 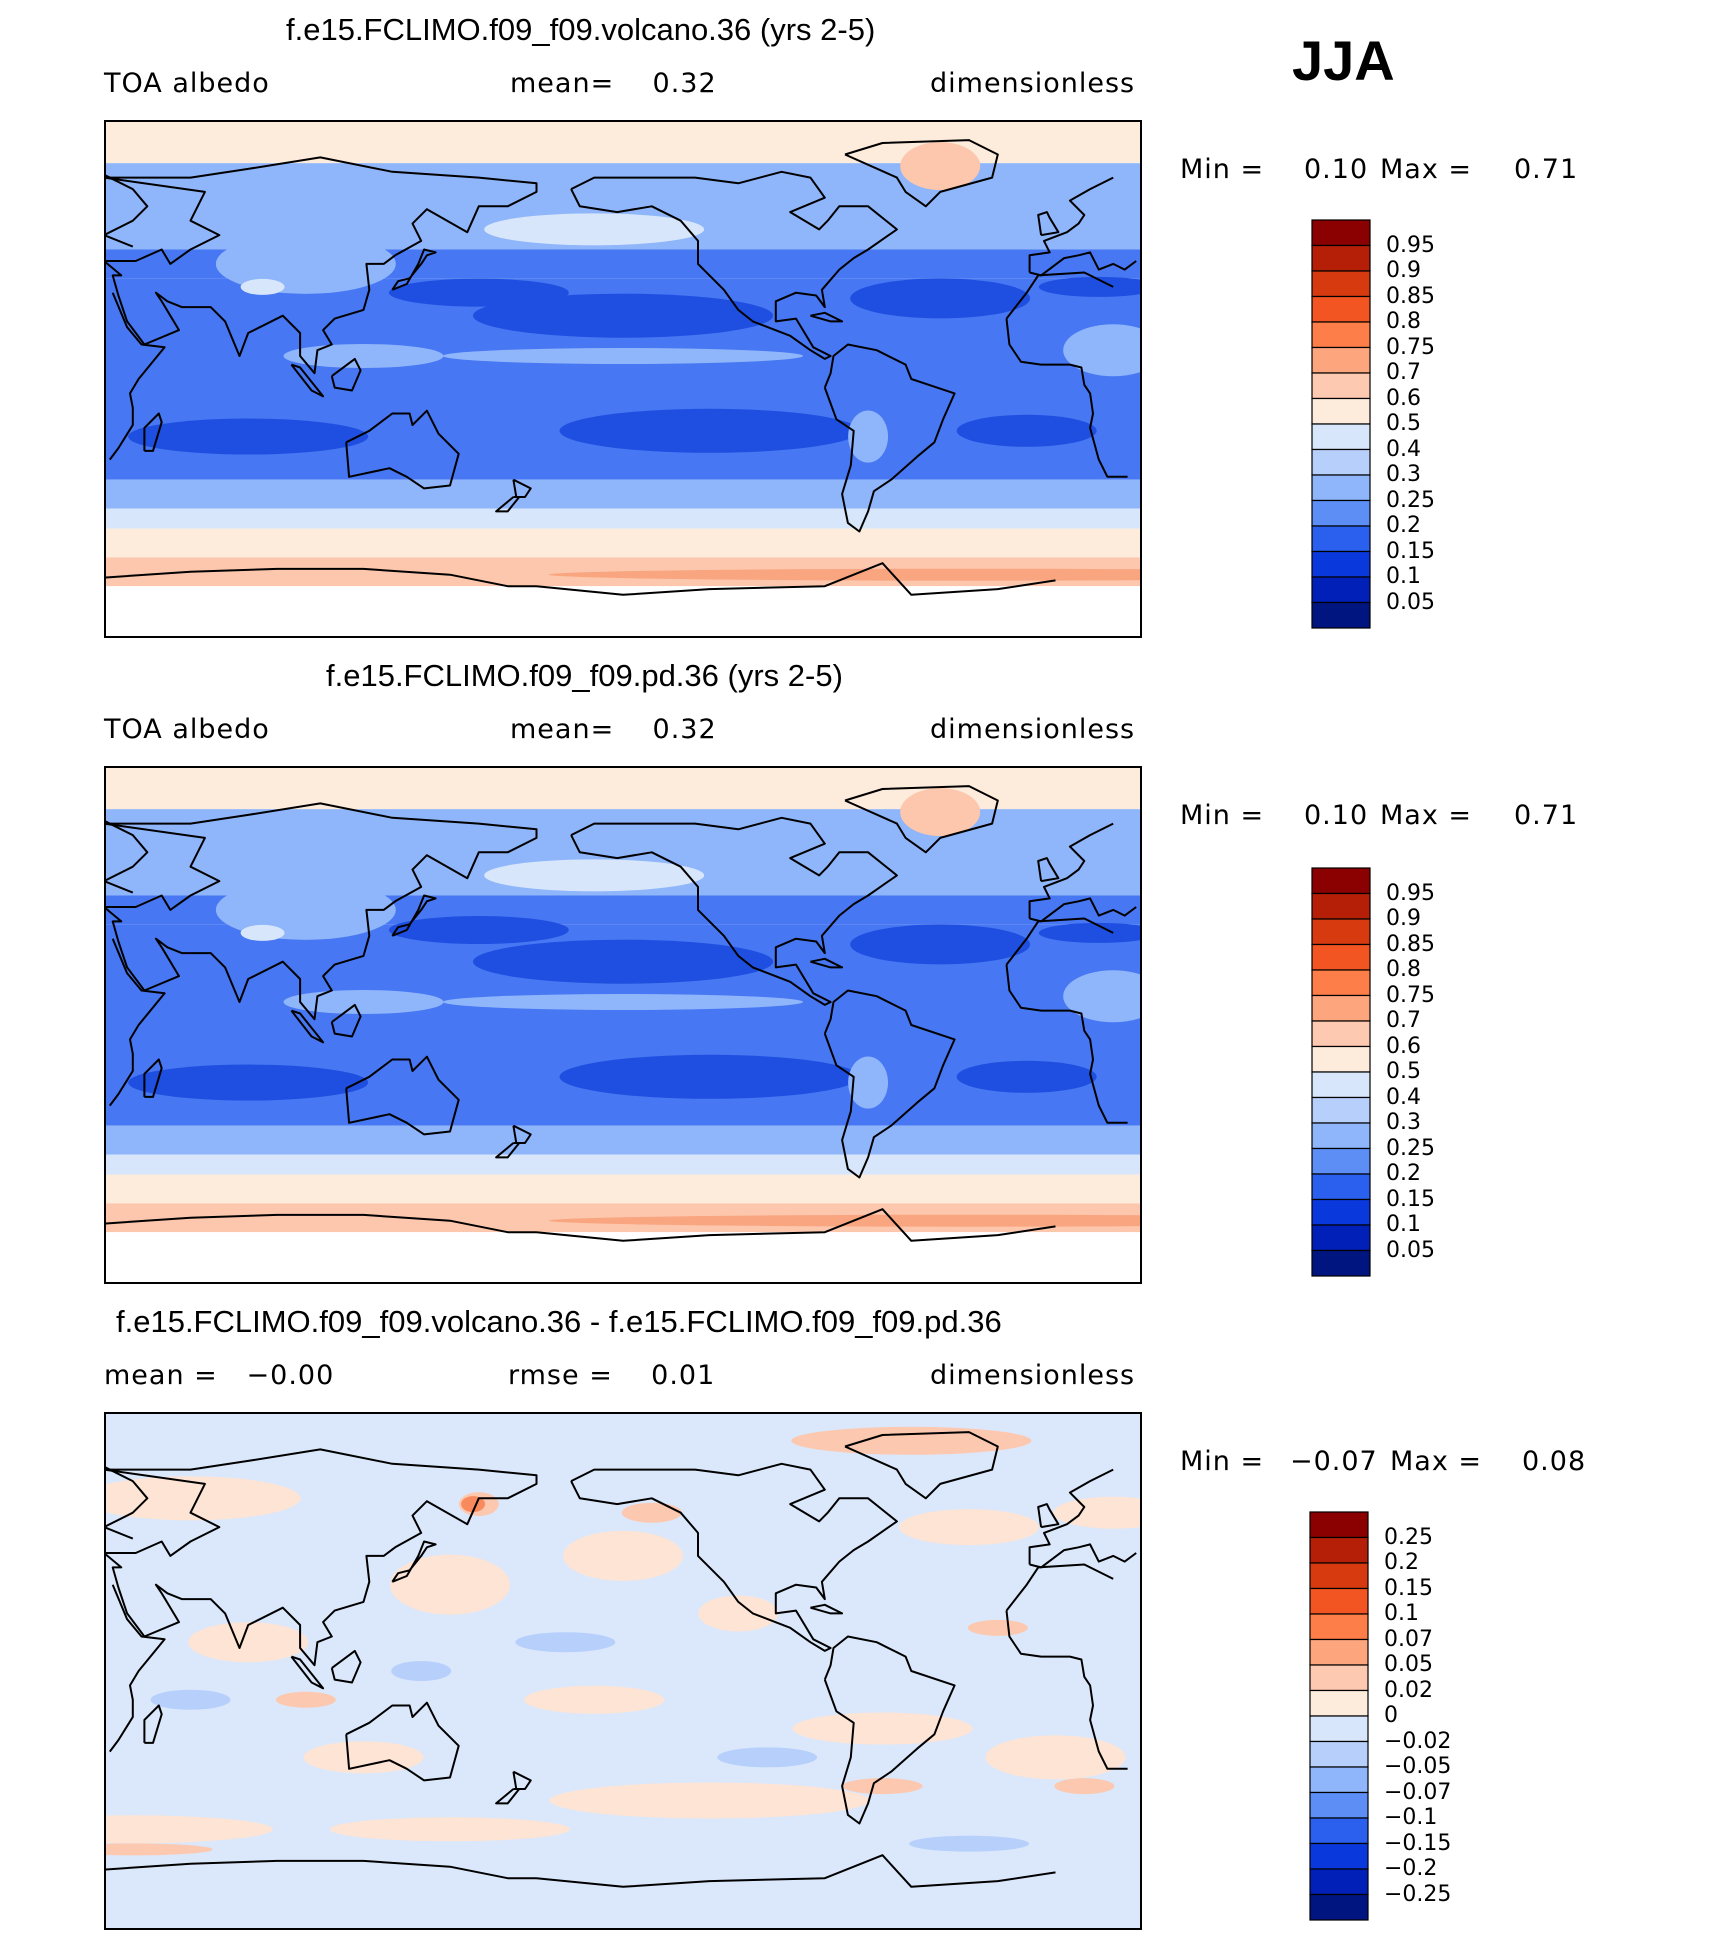 What do you see at coordinates (1408, 1690) in the screenshot?
I see `colorbar-tick-label: 0.02` at bounding box center [1408, 1690].